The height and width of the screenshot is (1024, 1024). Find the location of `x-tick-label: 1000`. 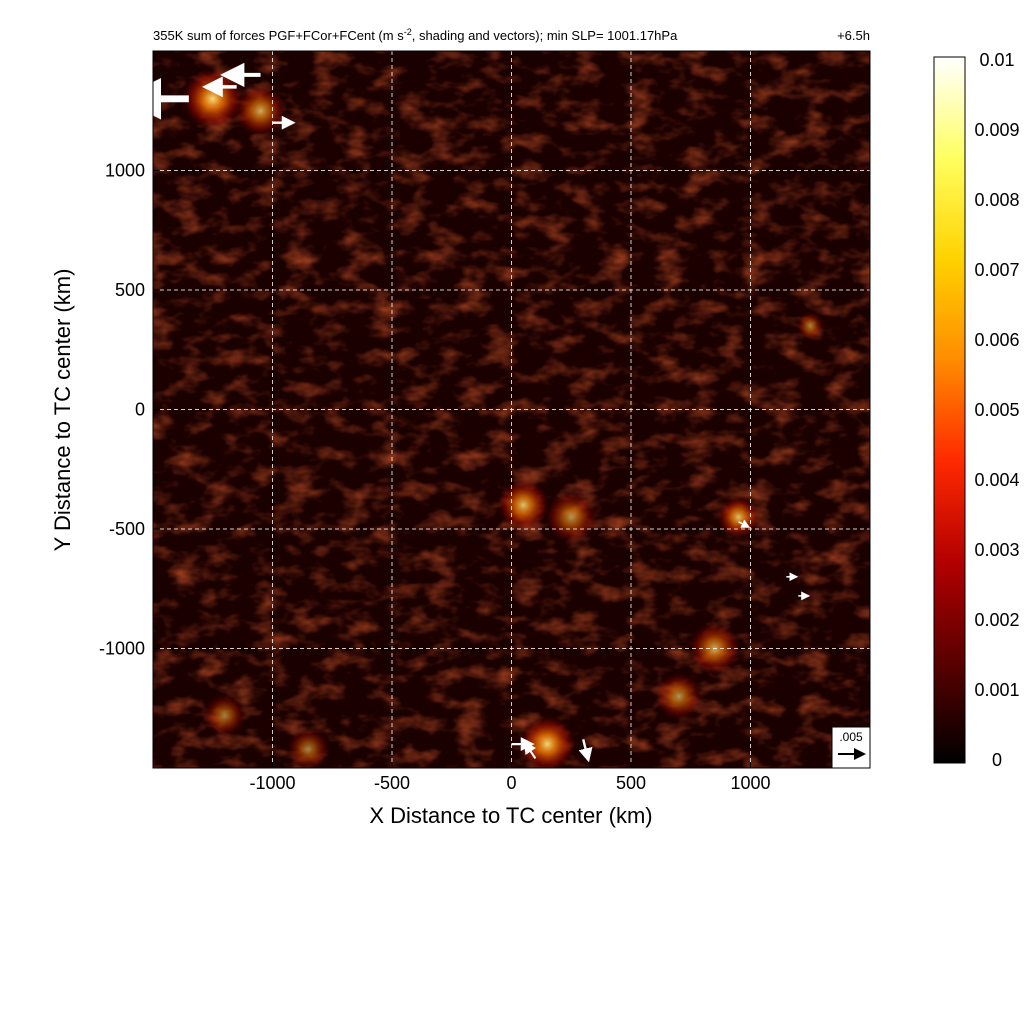

x-tick-label: 1000 is located at coordinates (750, 783).